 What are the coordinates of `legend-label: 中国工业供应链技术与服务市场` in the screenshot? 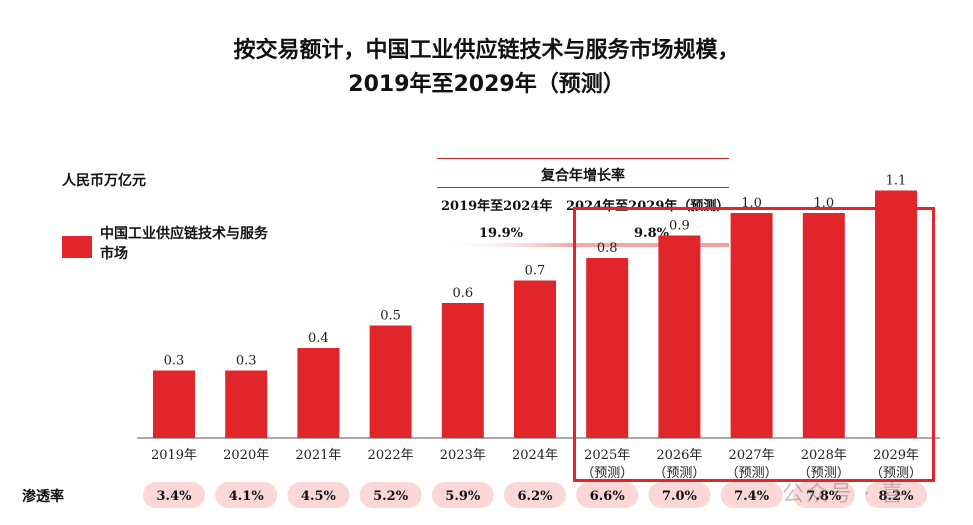 It's located at (184, 244).